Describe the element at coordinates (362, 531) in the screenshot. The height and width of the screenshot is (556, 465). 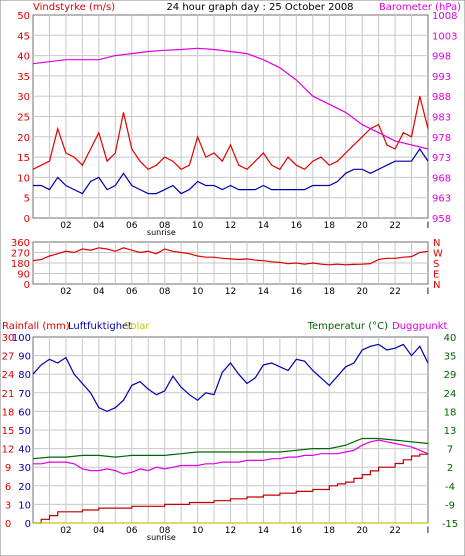
I see `x-tick-label: 20` at that location.